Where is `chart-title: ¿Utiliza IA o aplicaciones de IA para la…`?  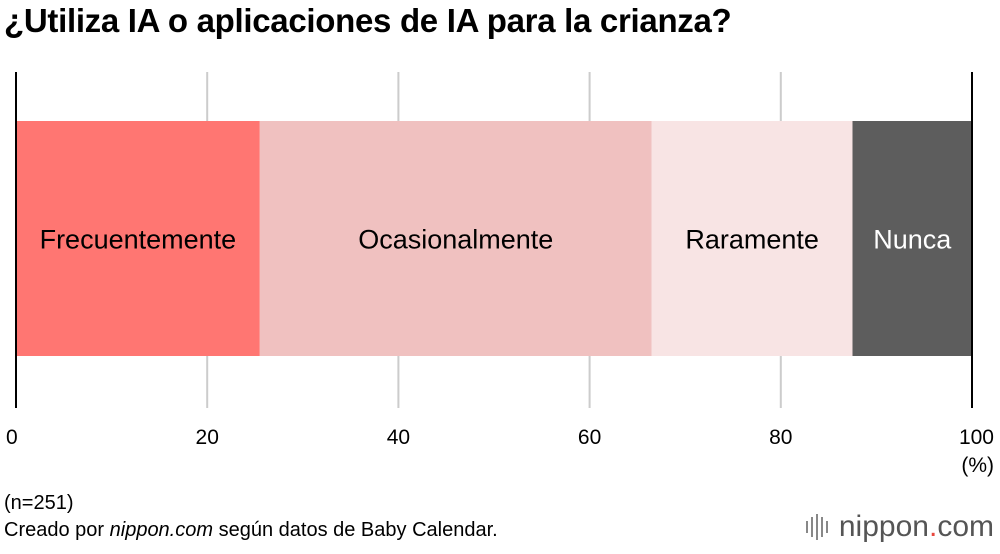 chart-title: ¿Utiliza IA o aplicaciones de IA para la… is located at coordinates (368, 20).